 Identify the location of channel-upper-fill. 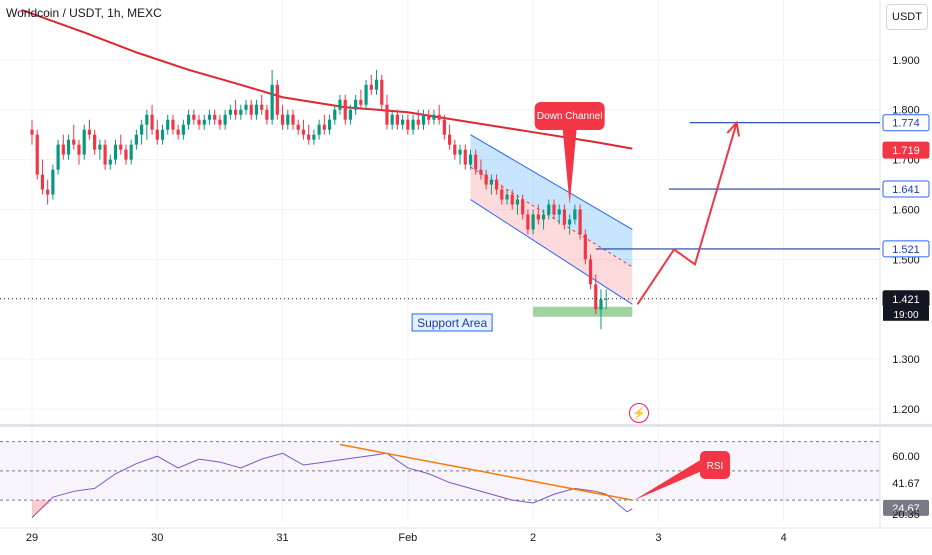
(551, 200).